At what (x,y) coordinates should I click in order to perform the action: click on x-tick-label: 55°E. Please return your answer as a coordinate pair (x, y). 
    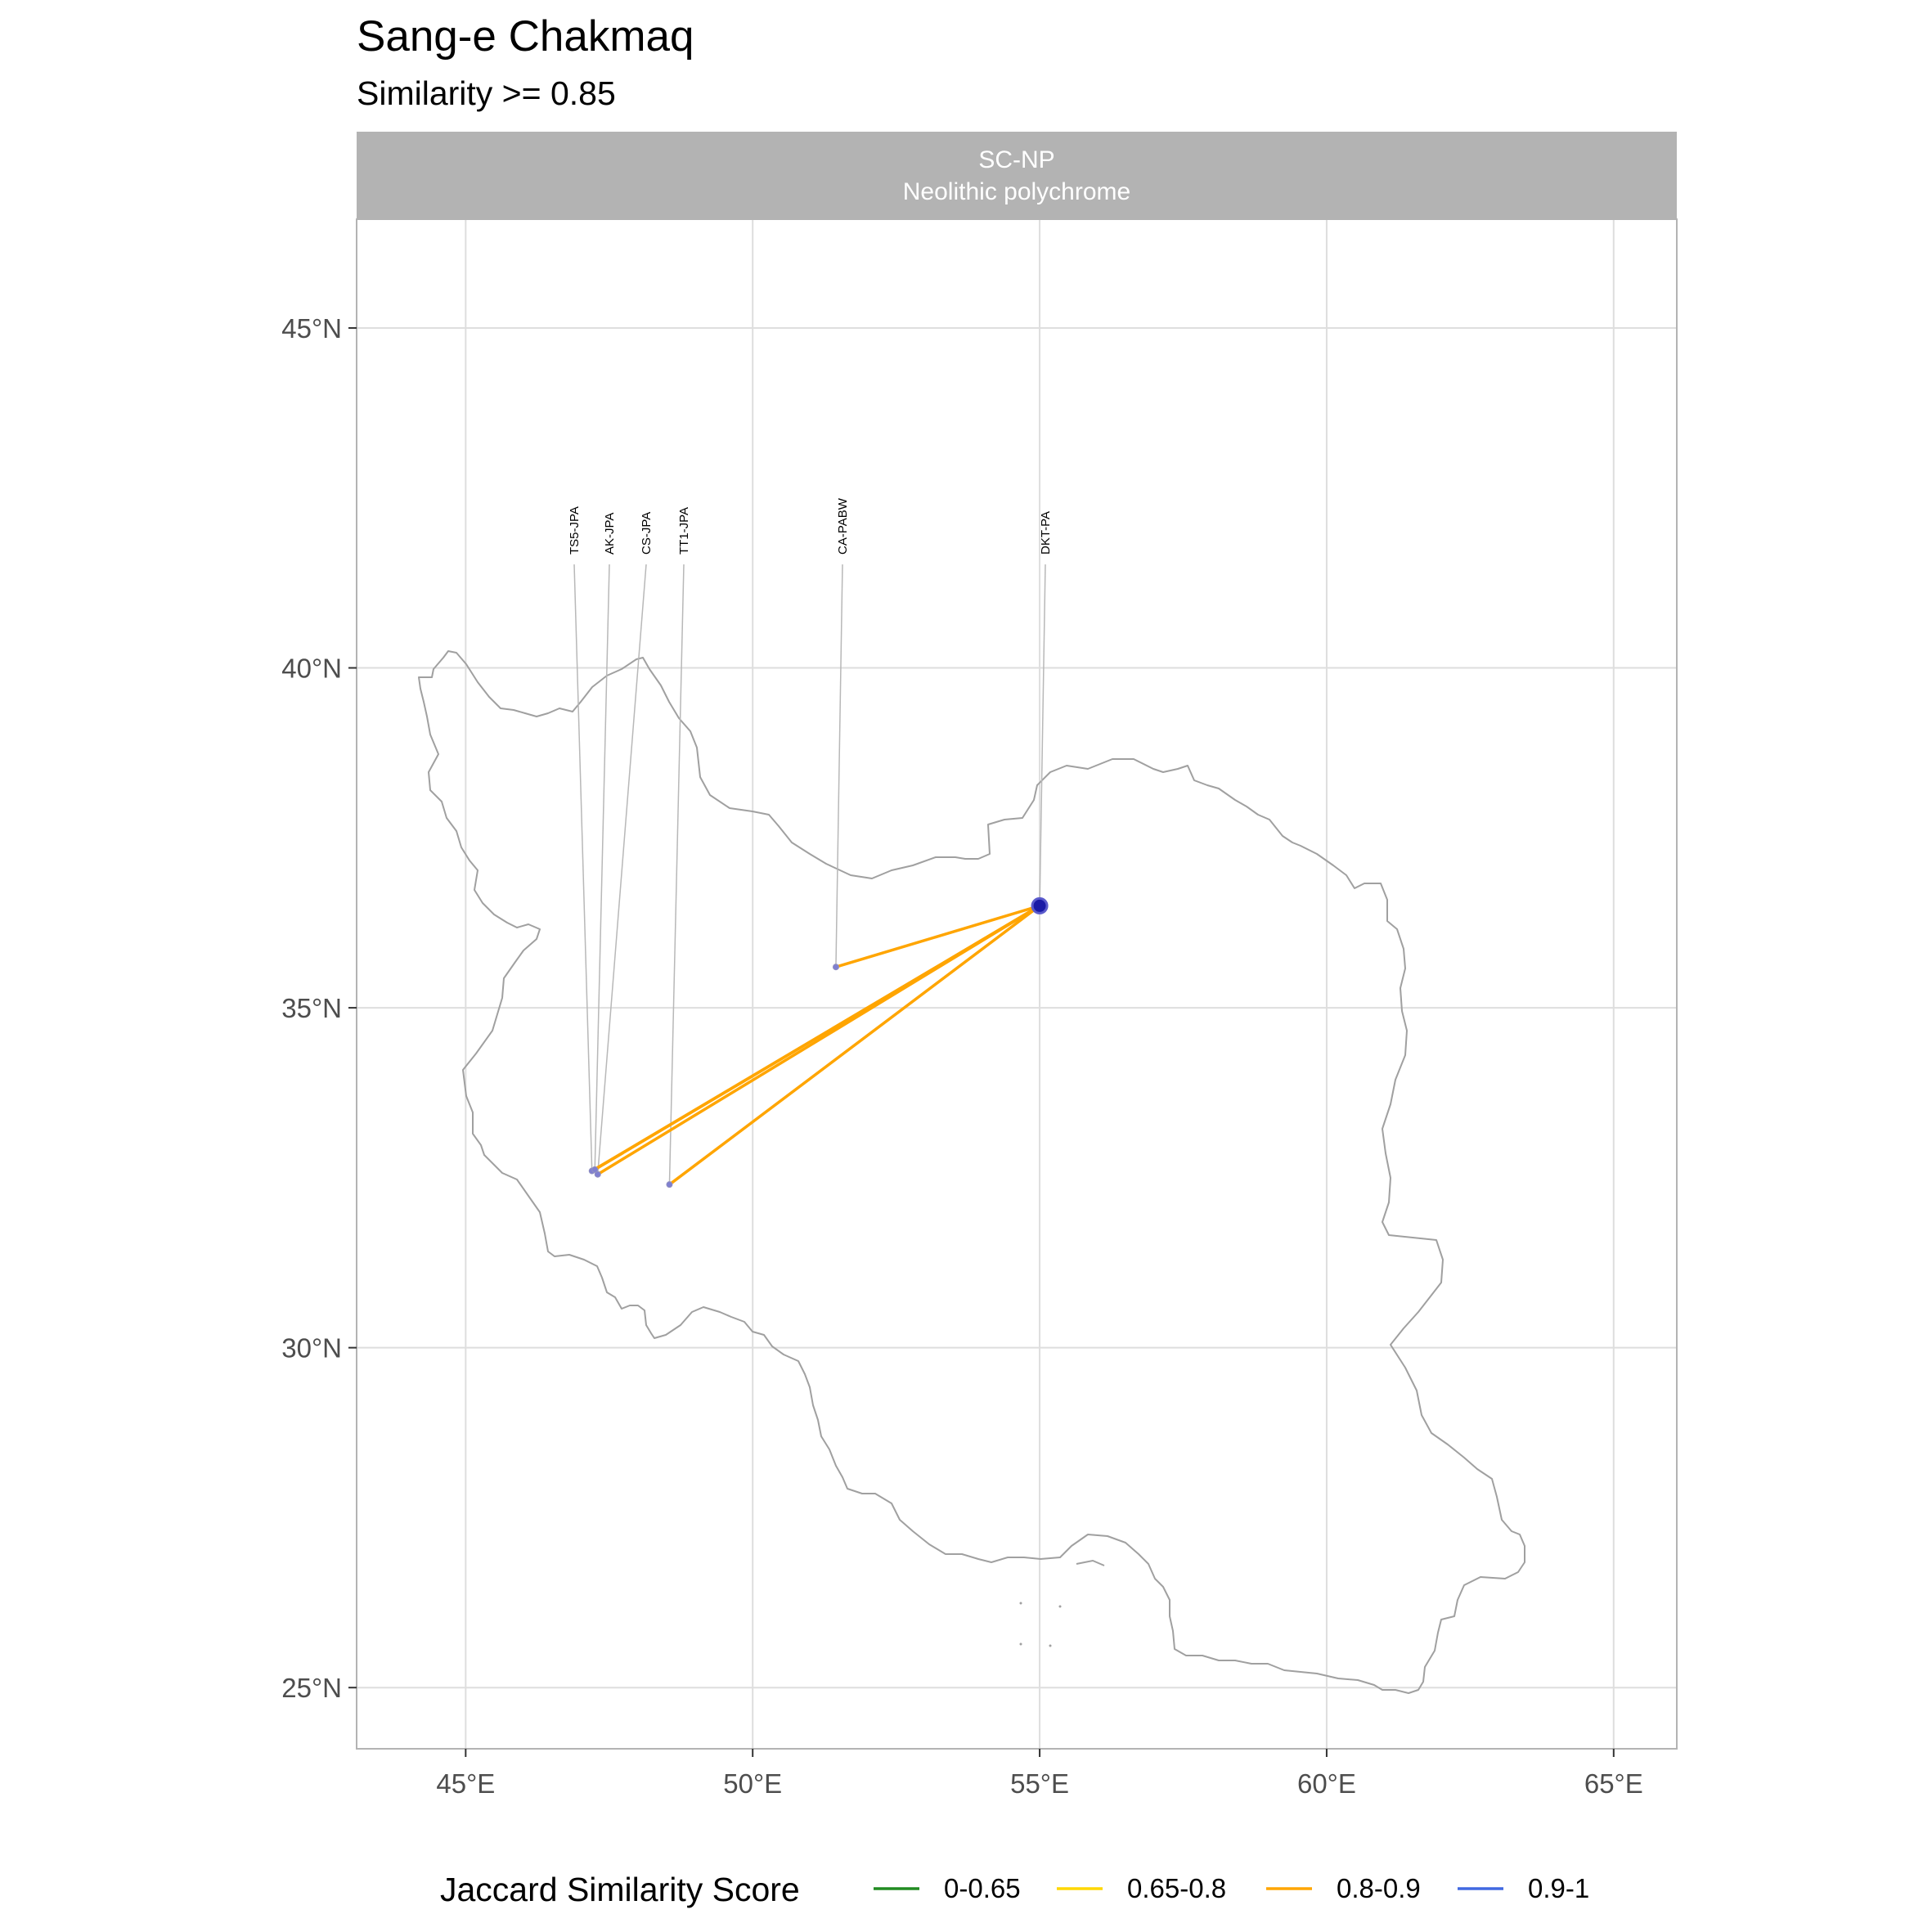
    Looking at the image, I should click on (1039, 1784).